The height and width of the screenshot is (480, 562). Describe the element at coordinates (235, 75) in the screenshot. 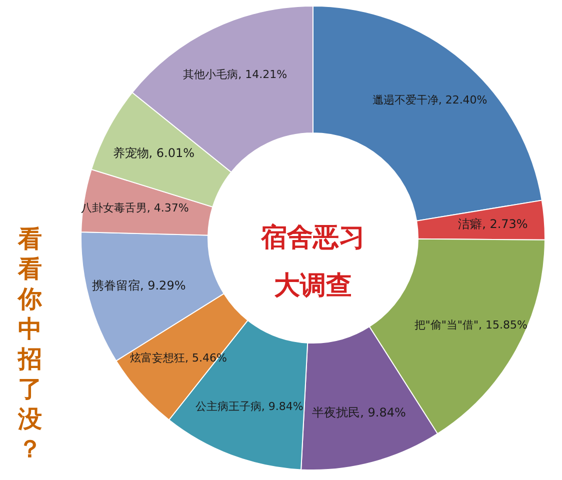

I see `slice-label: 其他小毛病, 14.21%` at that location.